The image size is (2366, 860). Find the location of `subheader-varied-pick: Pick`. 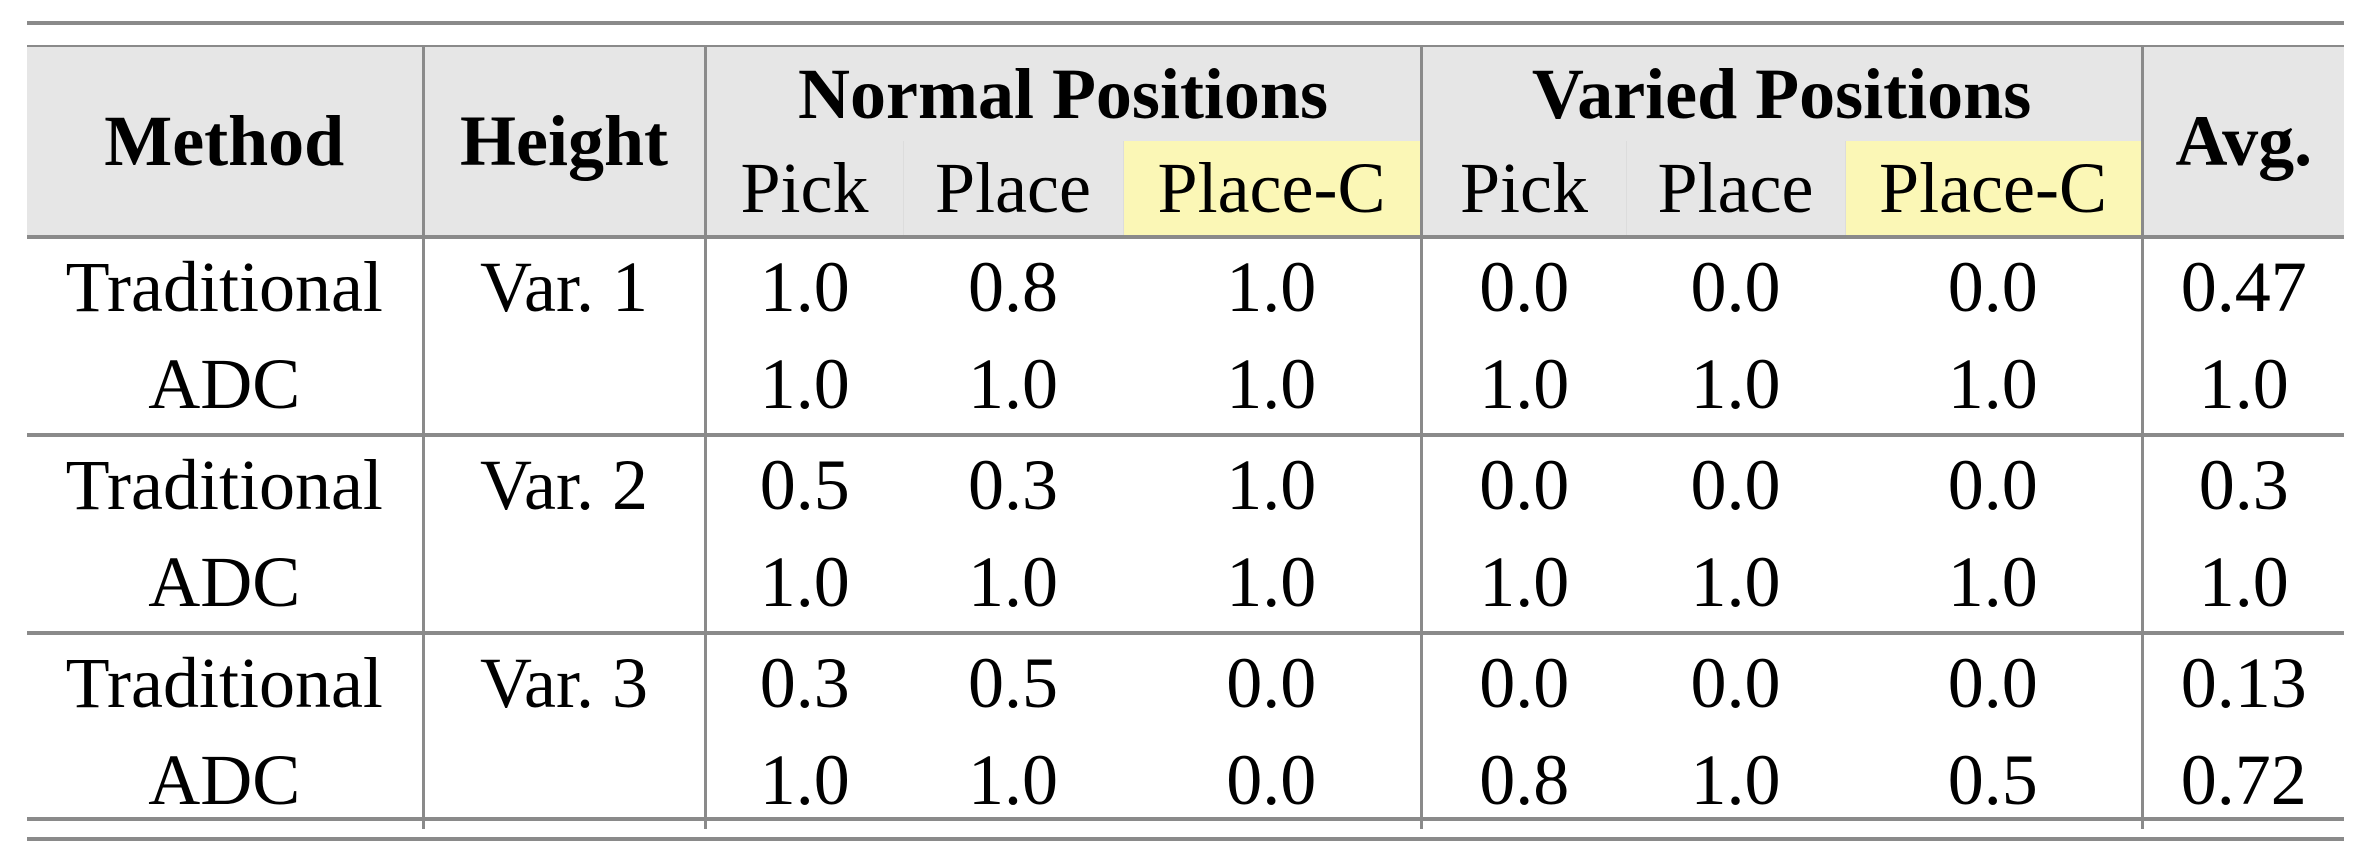

subheader-varied-pick: Pick is located at coordinates (1523, 189).